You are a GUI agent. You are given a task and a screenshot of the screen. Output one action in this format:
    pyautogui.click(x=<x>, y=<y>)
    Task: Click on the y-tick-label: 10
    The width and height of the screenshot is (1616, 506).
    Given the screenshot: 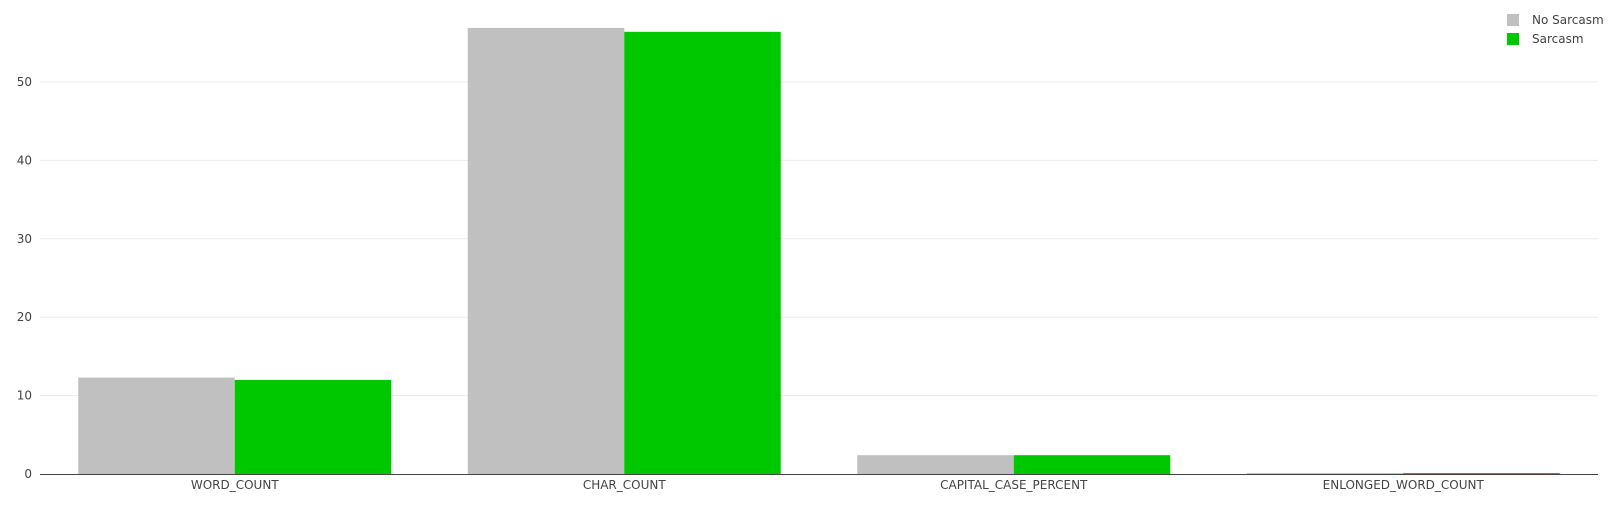 What is the action you would take?
    pyautogui.click(x=24, y=396)
    